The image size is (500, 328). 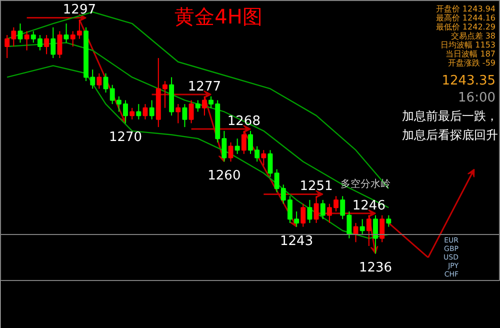 I want to click on text: 加息前最后一跌，加息后看探底回升, so click(x=450, y=125).